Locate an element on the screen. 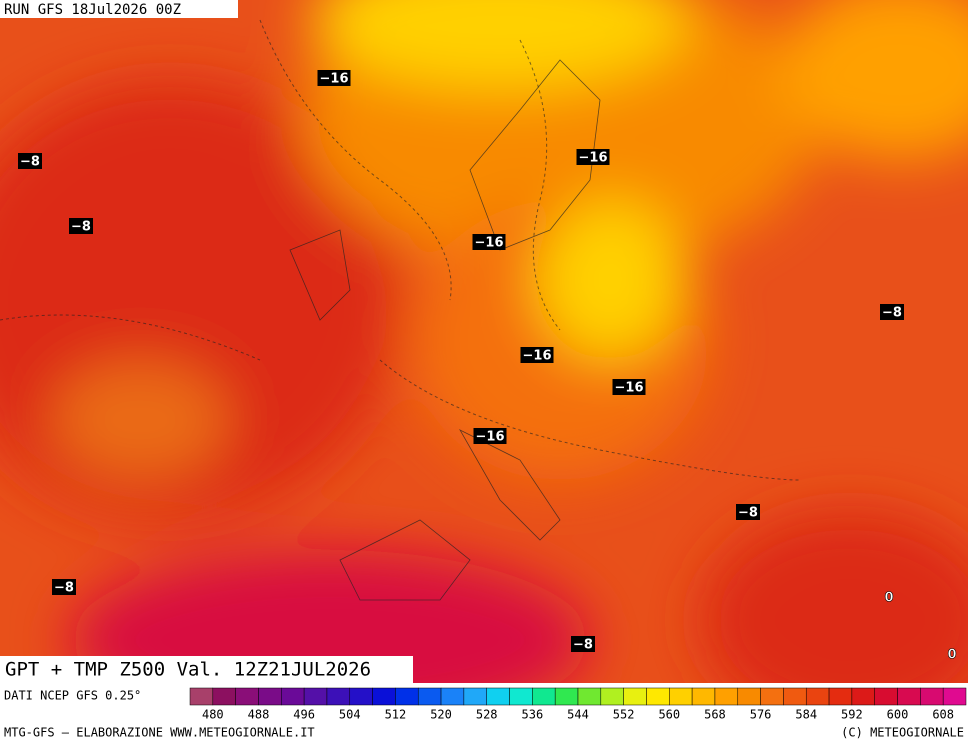  colorbar-label: 496 is located at coordinates (304, 715).